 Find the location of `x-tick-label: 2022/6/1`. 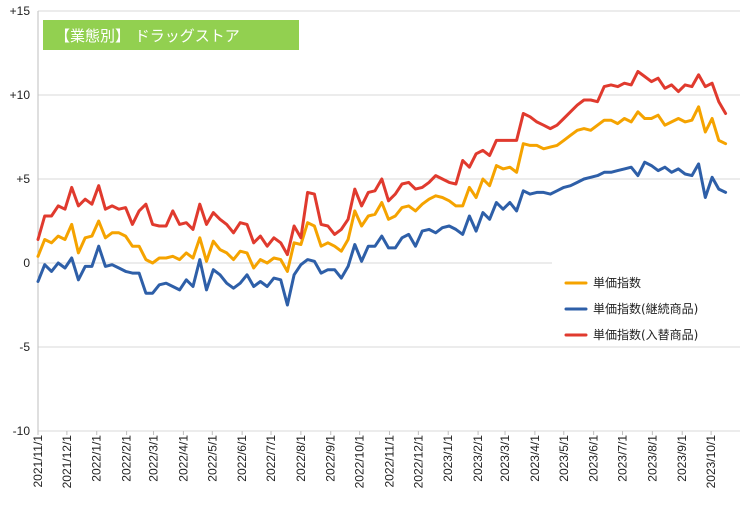

x-tick-label: 2022/6/1 is located at coordinates (242, 458).